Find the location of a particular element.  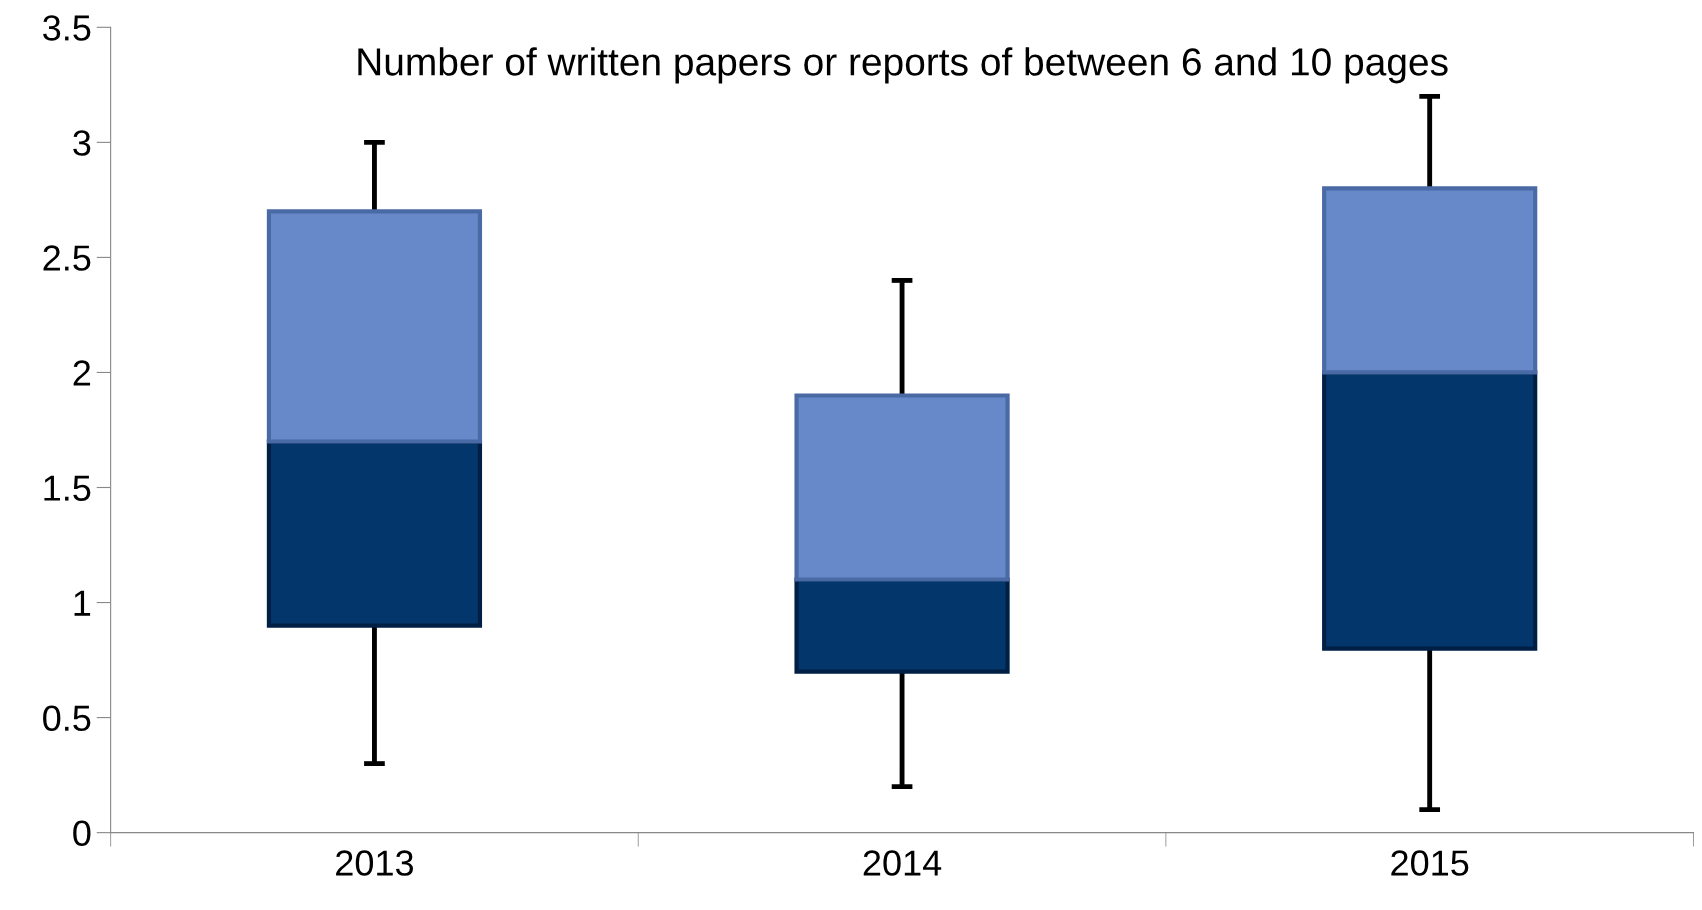

y-tick-label: 3.5 is located at coordinates (67, 28).